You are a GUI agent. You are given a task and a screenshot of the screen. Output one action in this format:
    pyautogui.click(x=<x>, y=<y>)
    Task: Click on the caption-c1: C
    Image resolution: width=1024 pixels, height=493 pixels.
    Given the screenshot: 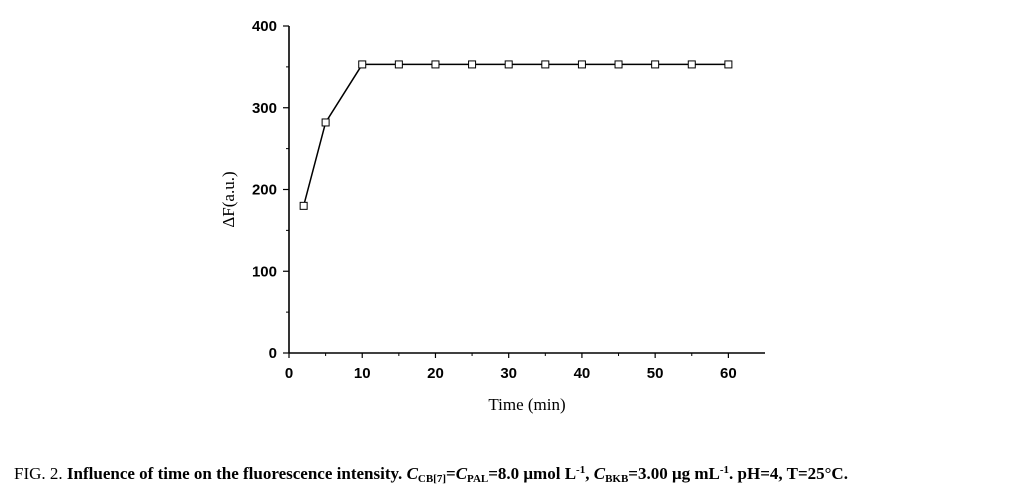 What is the action you would take?
    pyautogui.click(x=412, y=473)
    